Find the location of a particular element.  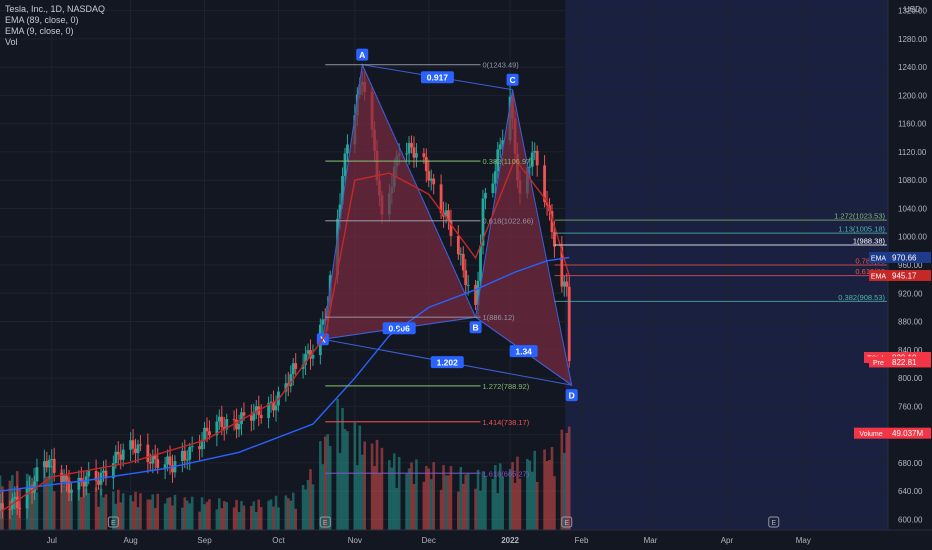

fib-level-label: 1.272(1023.53) is located at coordinates (859, 216).